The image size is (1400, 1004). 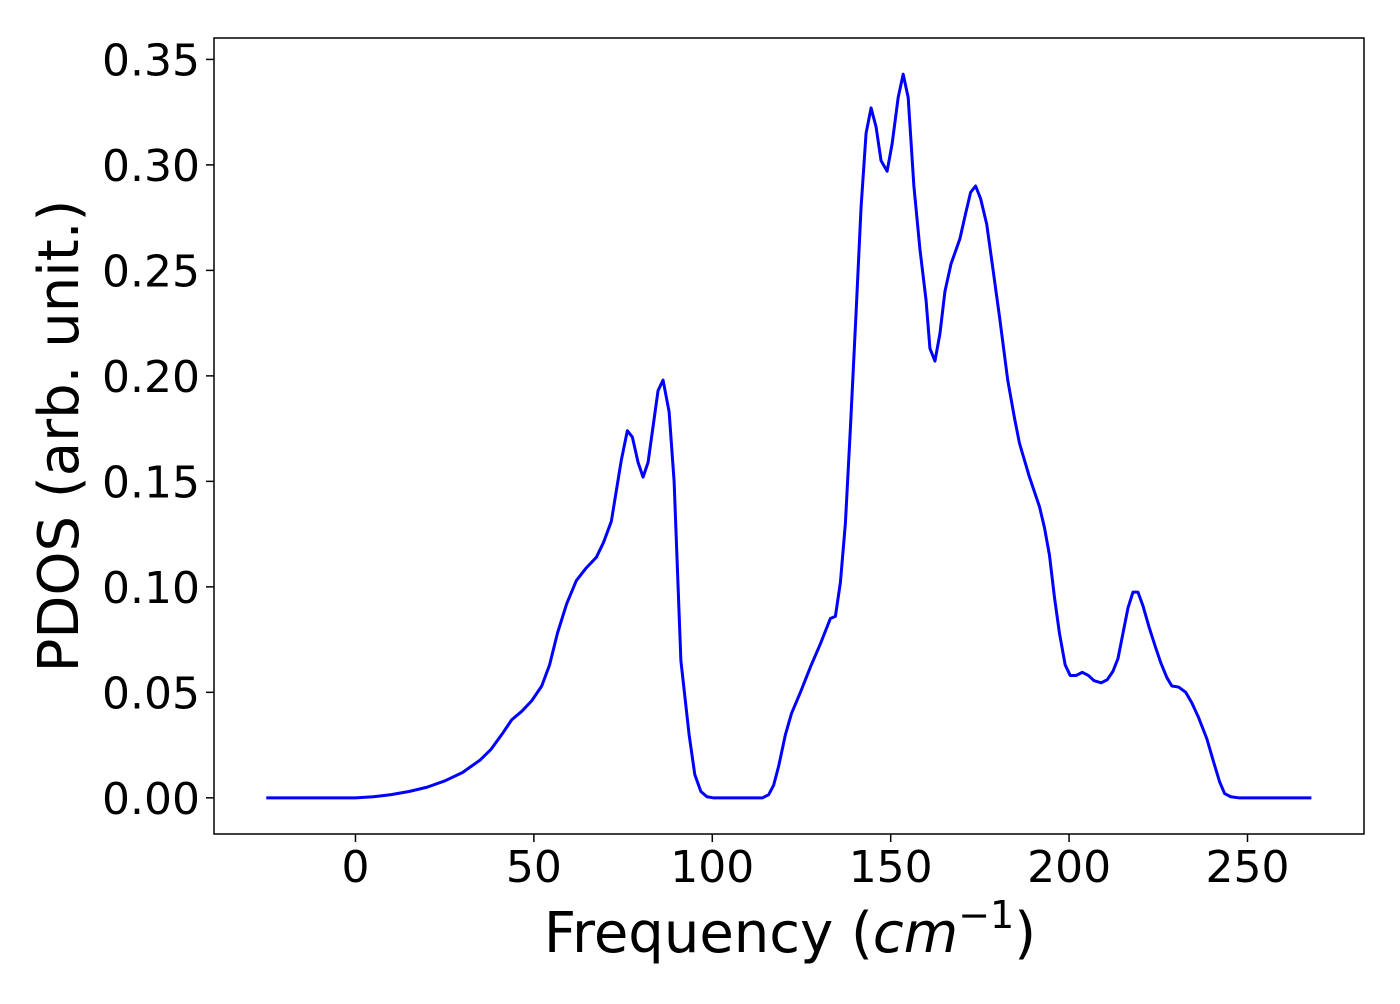 I want to click on y-tick-label: 0.15, so click(x=151, y=482).